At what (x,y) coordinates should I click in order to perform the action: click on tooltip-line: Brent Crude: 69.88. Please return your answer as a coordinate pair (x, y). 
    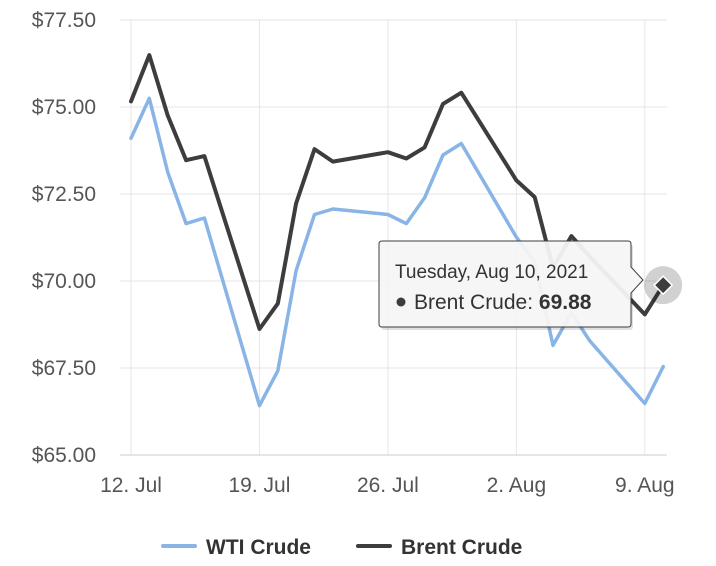
    Looking at the image, I should click on (503, 302).